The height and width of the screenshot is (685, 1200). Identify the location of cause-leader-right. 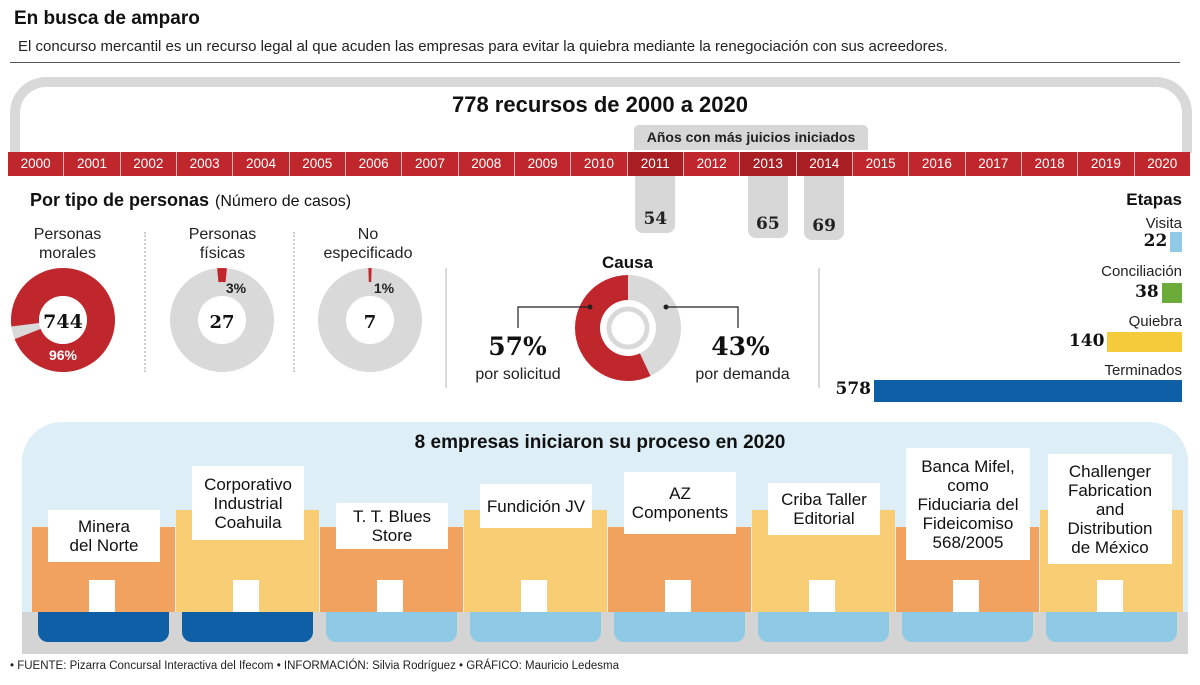
(702, 317).